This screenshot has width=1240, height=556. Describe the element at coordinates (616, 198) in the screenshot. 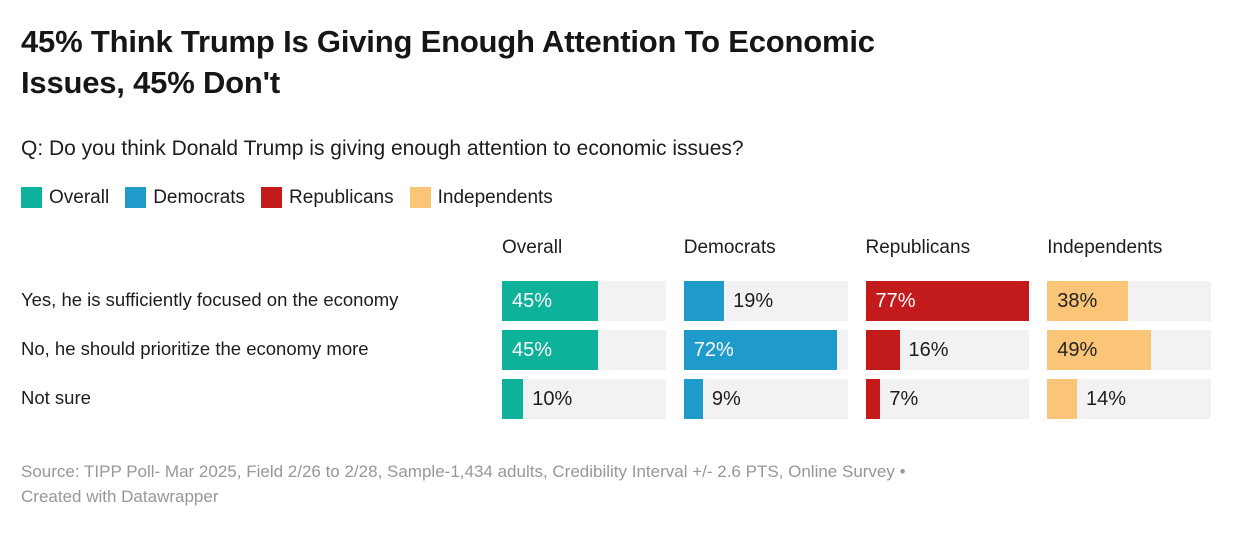

I see `legend: Overall Democrats Republicans Independents` at that location.